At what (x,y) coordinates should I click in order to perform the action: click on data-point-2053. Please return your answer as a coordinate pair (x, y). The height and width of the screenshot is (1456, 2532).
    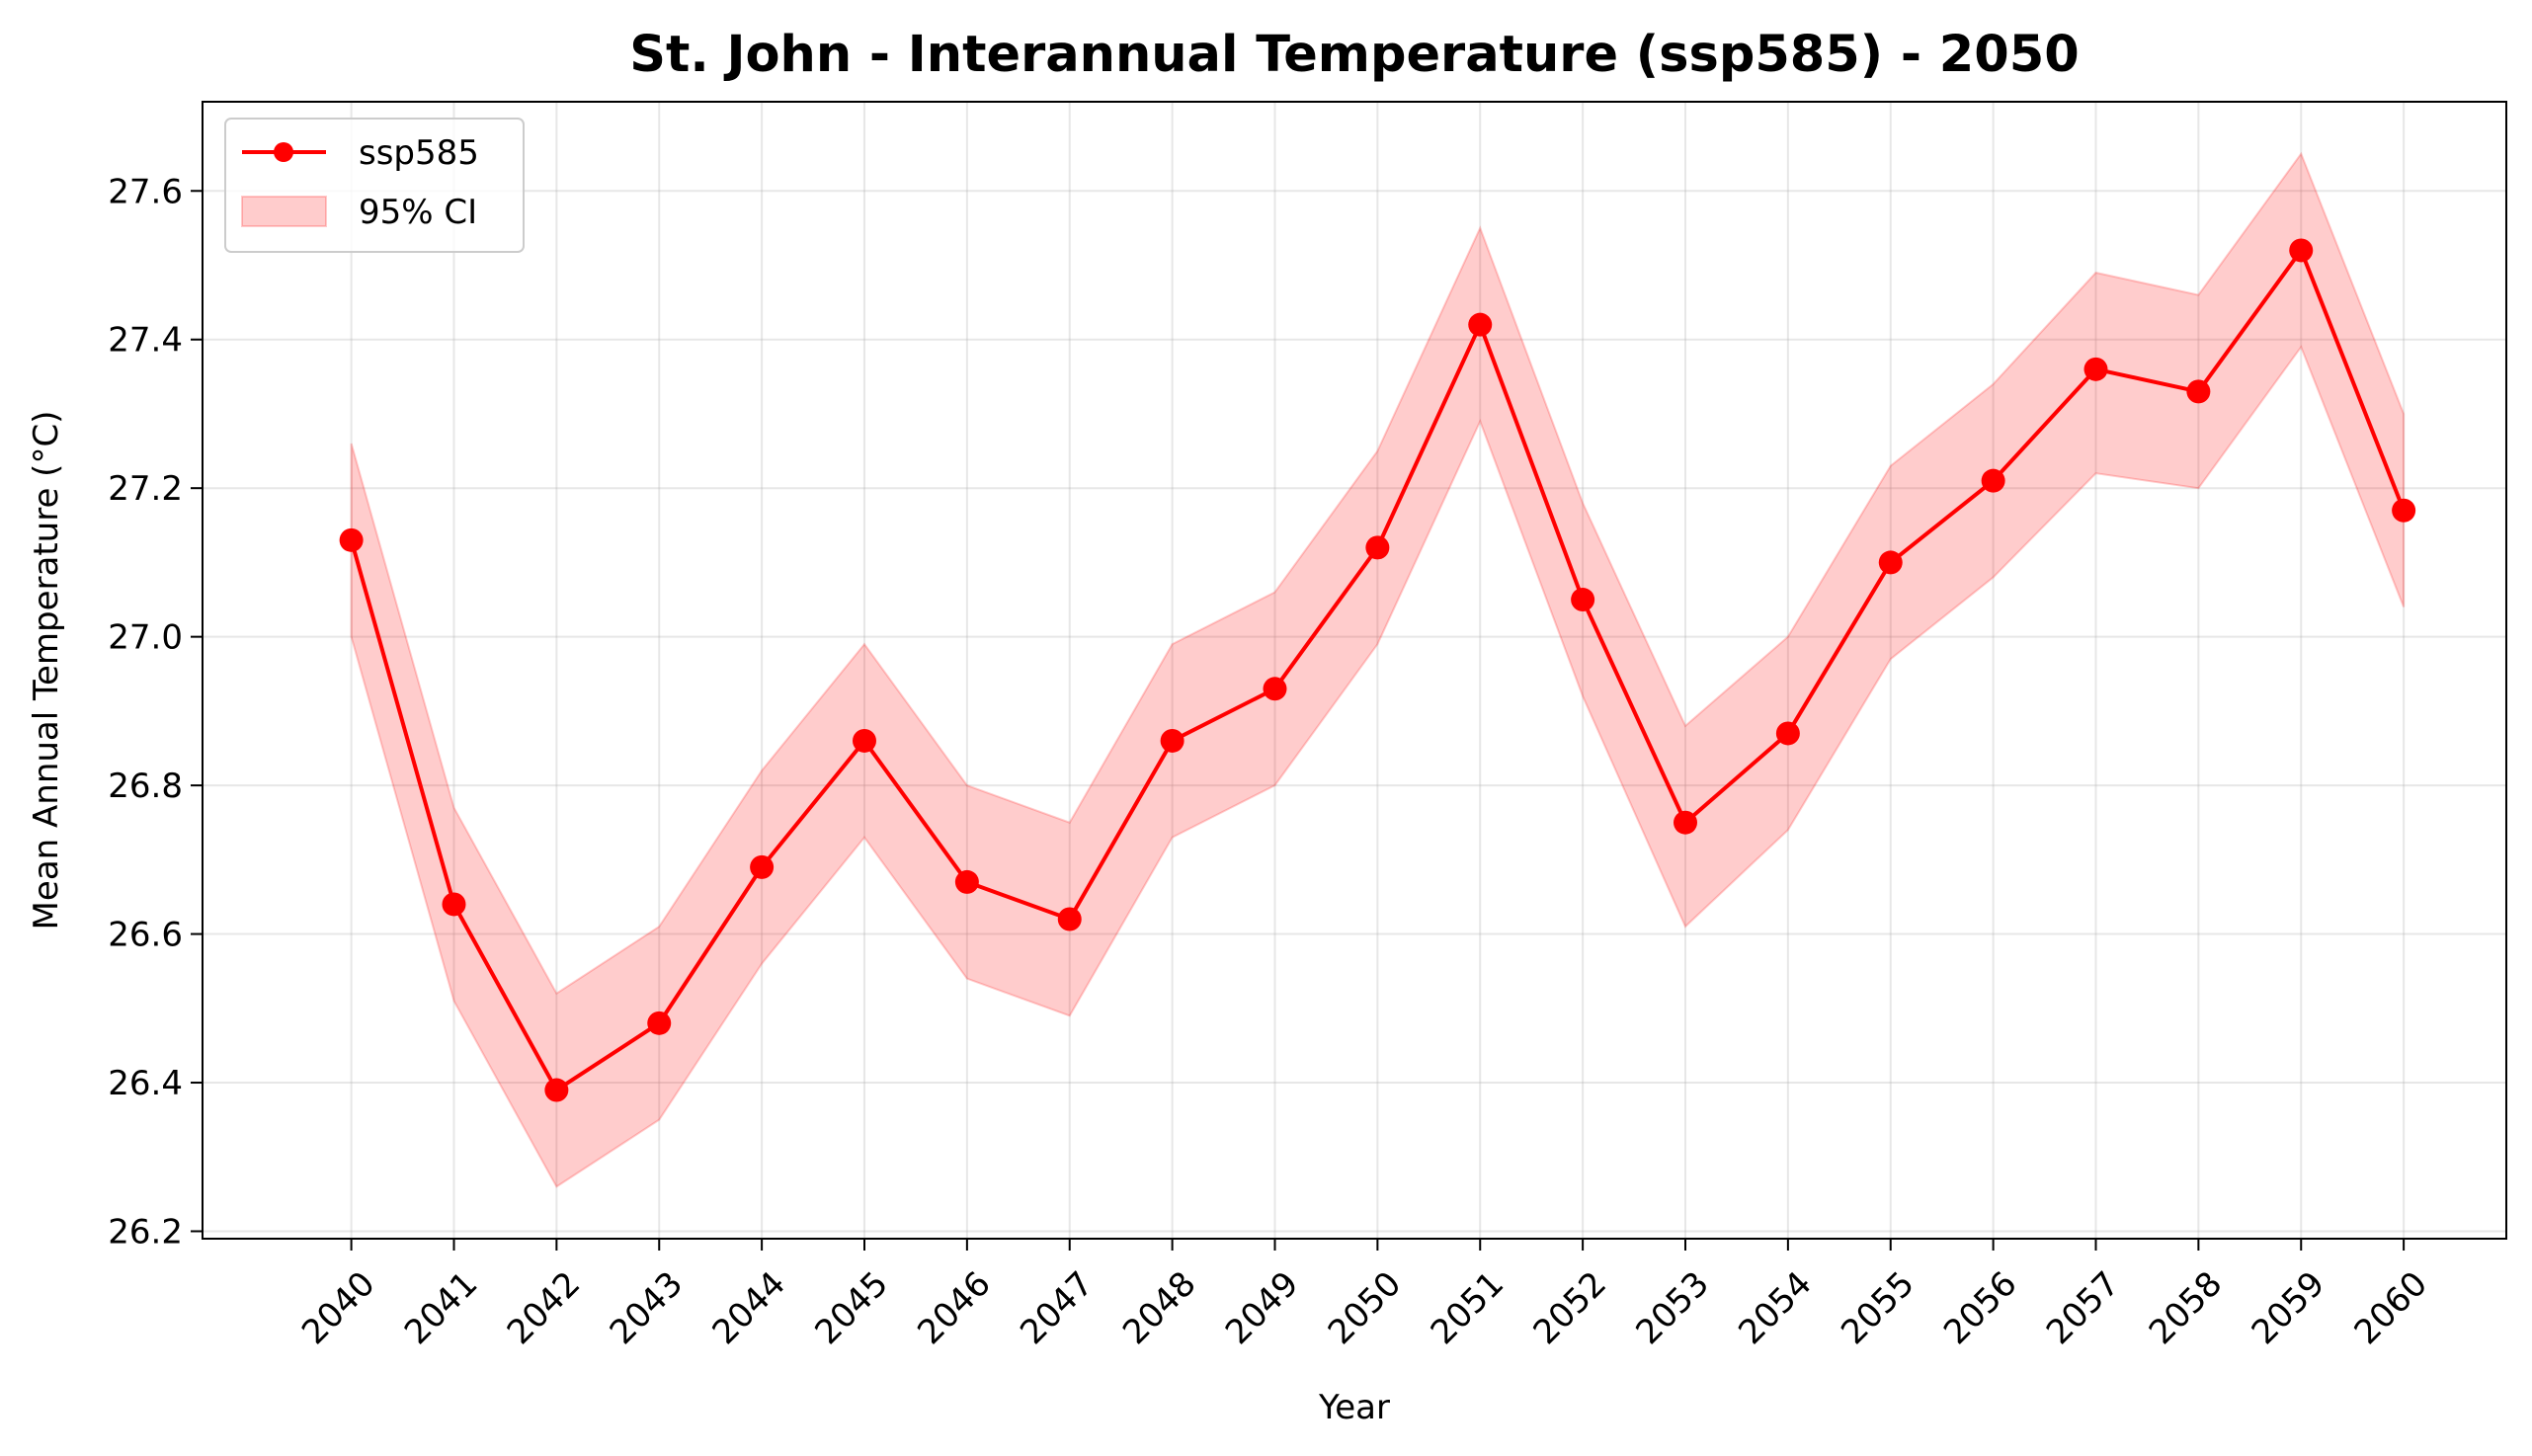
    Looking at the image, I should click on (1685, 822).